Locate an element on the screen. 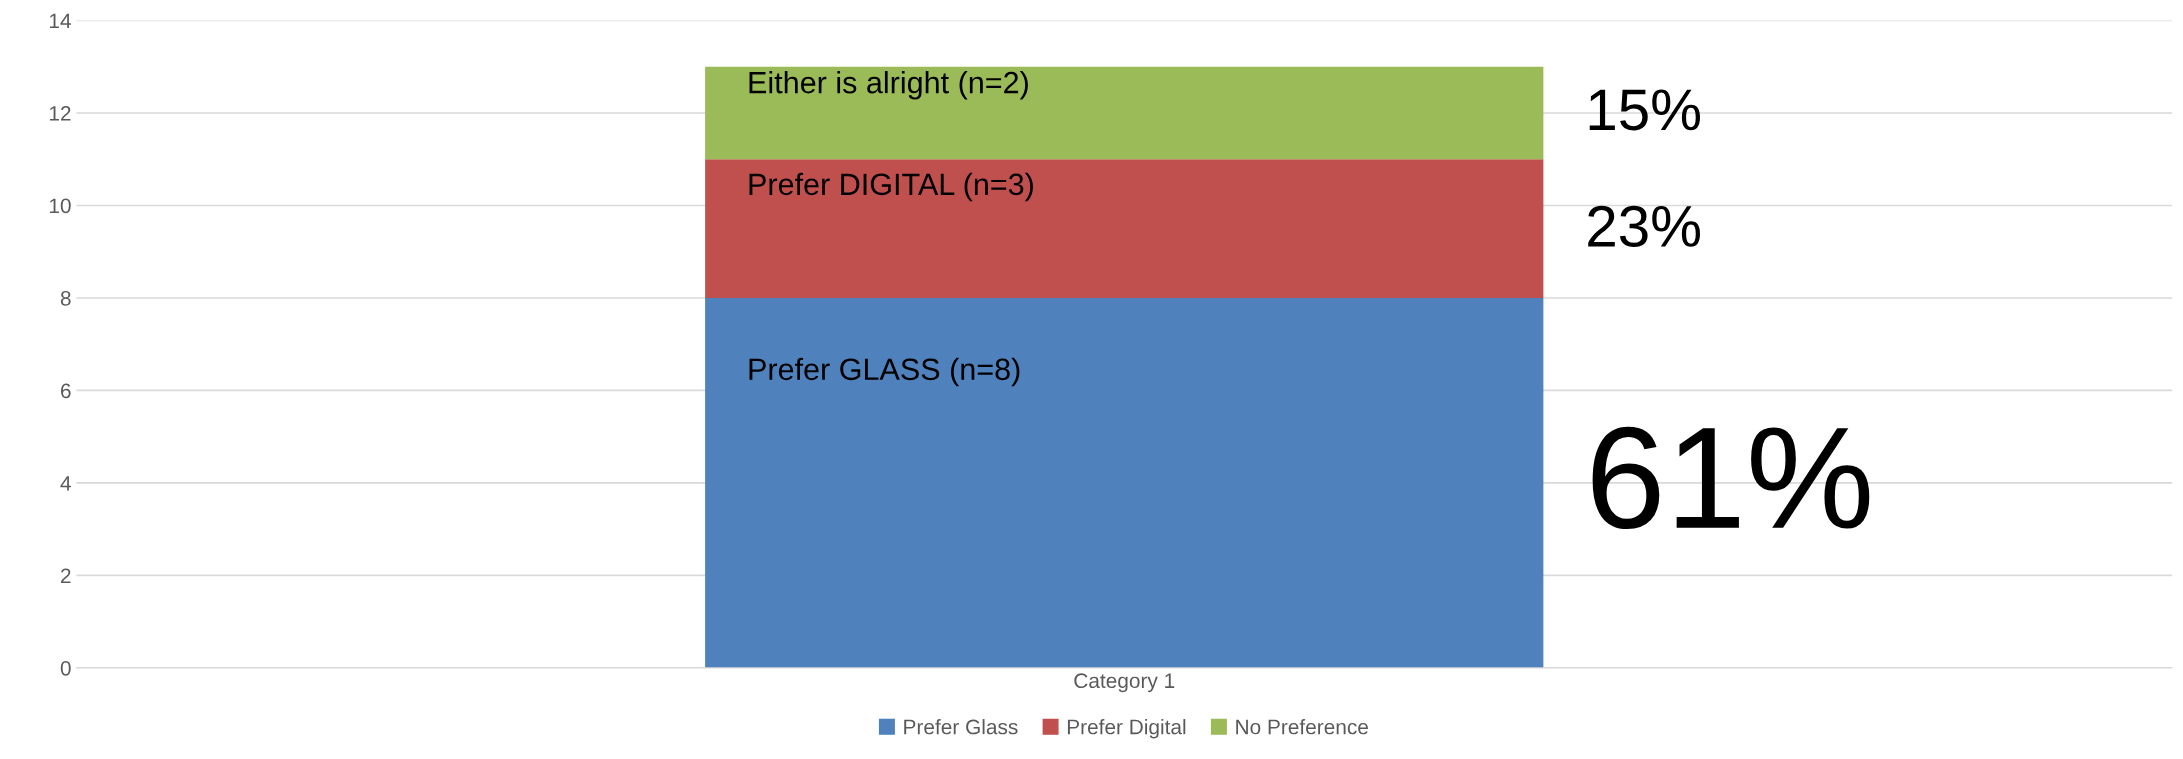 Image resolution: width=2183 pixels, height=759 pixels. y-tick-label: 2 is located at coordinates (66, 575).